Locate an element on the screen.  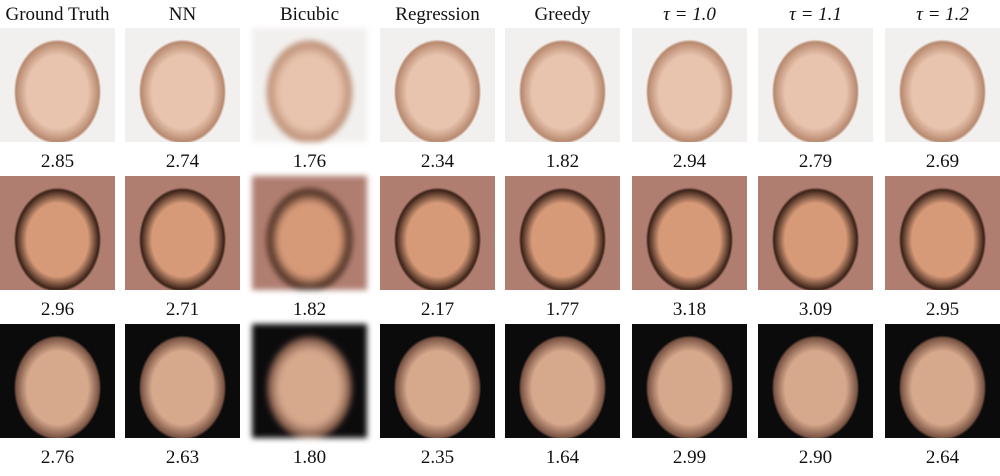
column-header: Regression is located at coordinates (437, 14).